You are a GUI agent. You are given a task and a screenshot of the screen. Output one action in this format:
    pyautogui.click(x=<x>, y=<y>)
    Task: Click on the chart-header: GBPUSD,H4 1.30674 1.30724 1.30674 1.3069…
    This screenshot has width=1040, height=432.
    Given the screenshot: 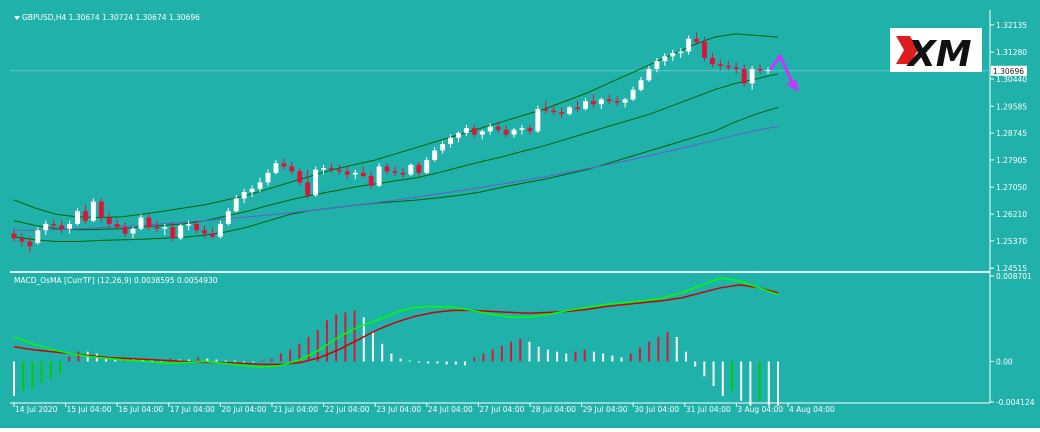 What is the action you would take?
    pyautogui.click(x=111, y=17)
    